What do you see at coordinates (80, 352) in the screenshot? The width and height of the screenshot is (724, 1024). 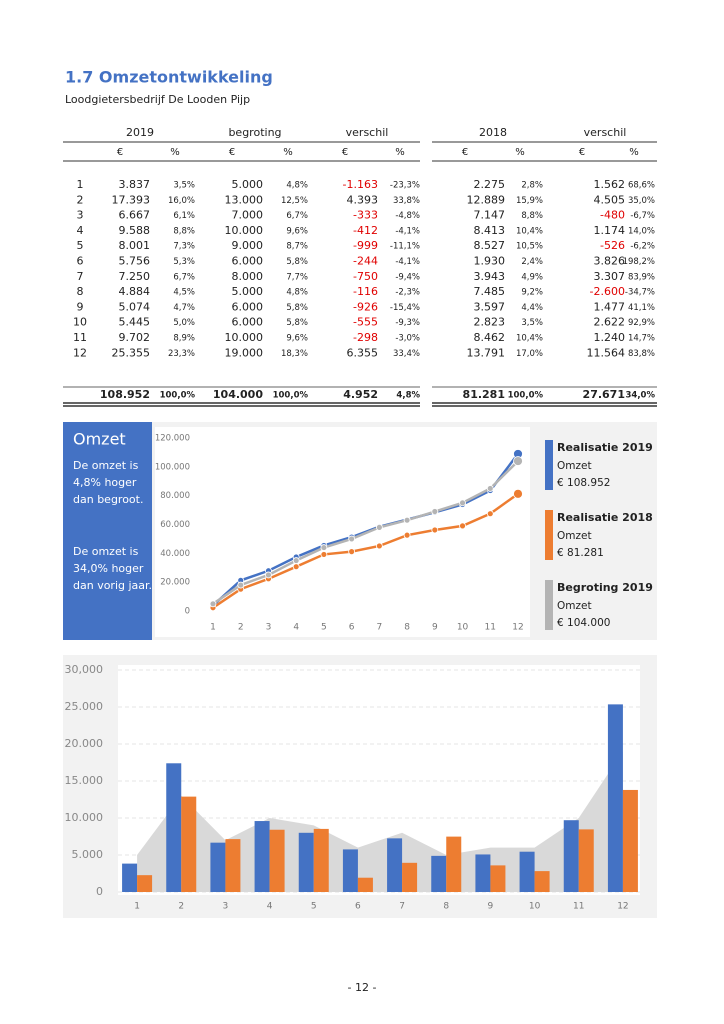 I see `row-label: 12` at bounding box center [80, 352].